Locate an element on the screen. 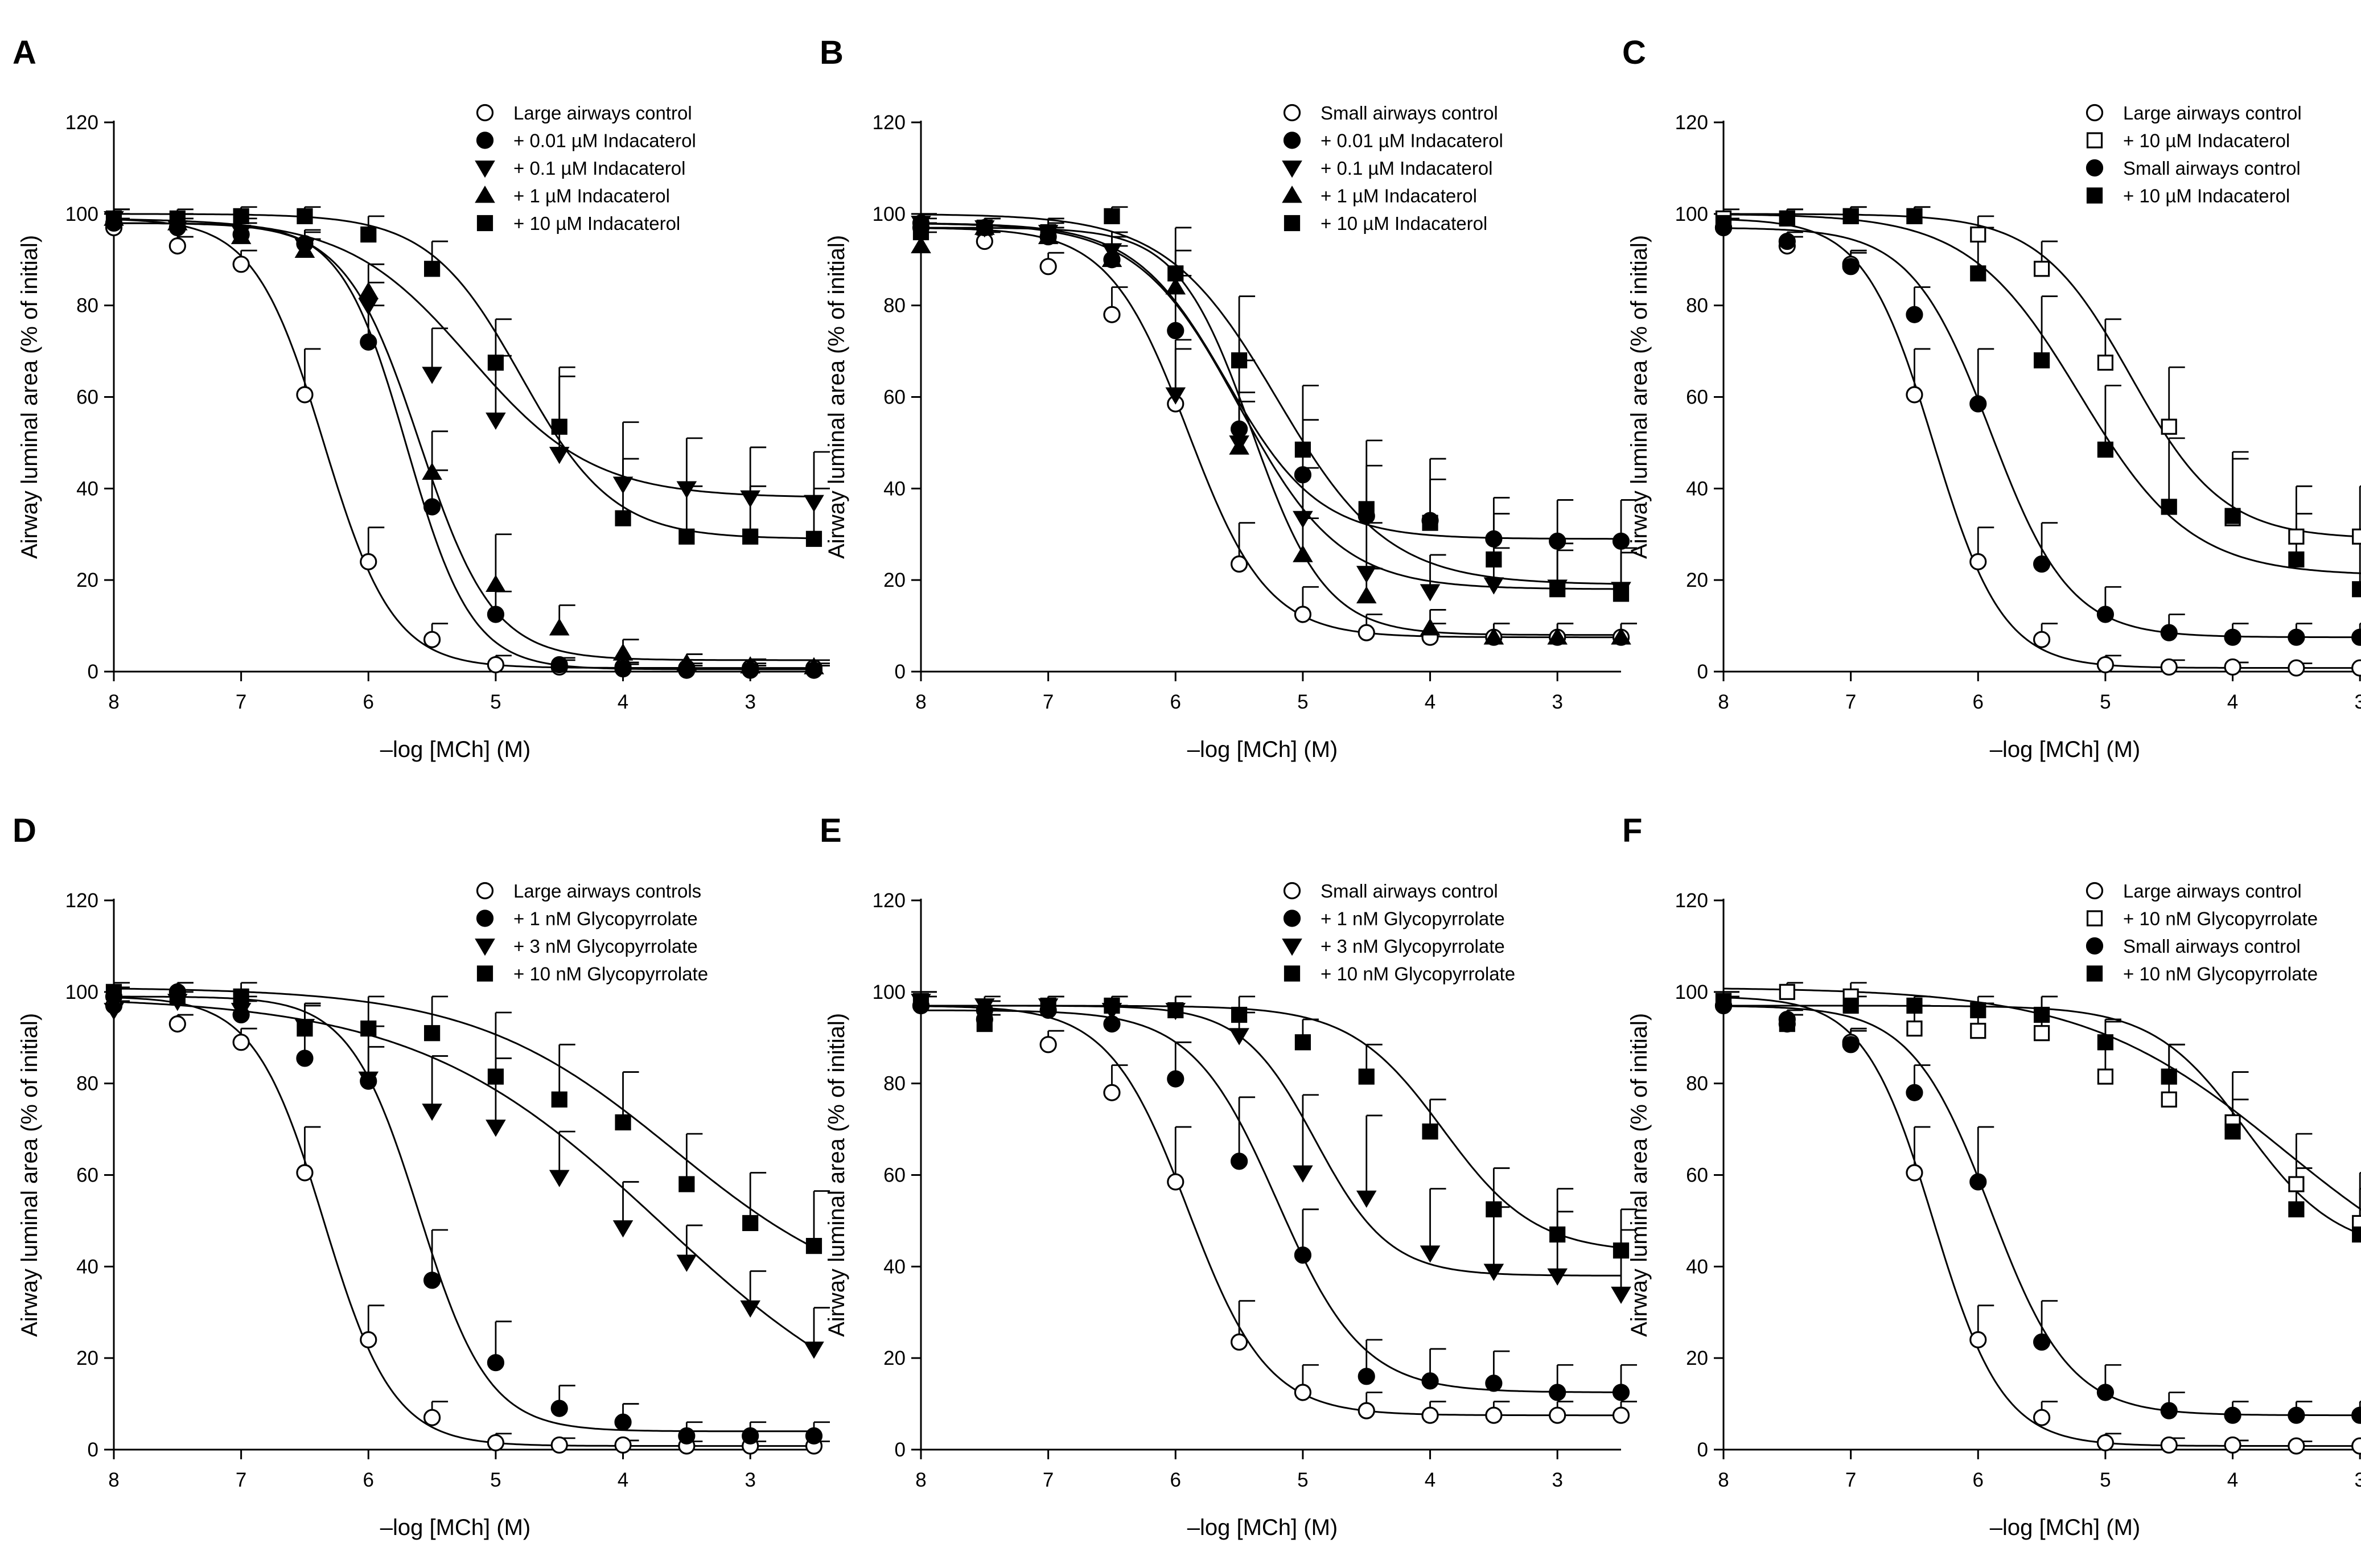 The width and height of the screenshot is (2361, 1568). x-tick-label: 8 is located at coordinates (920, 702).